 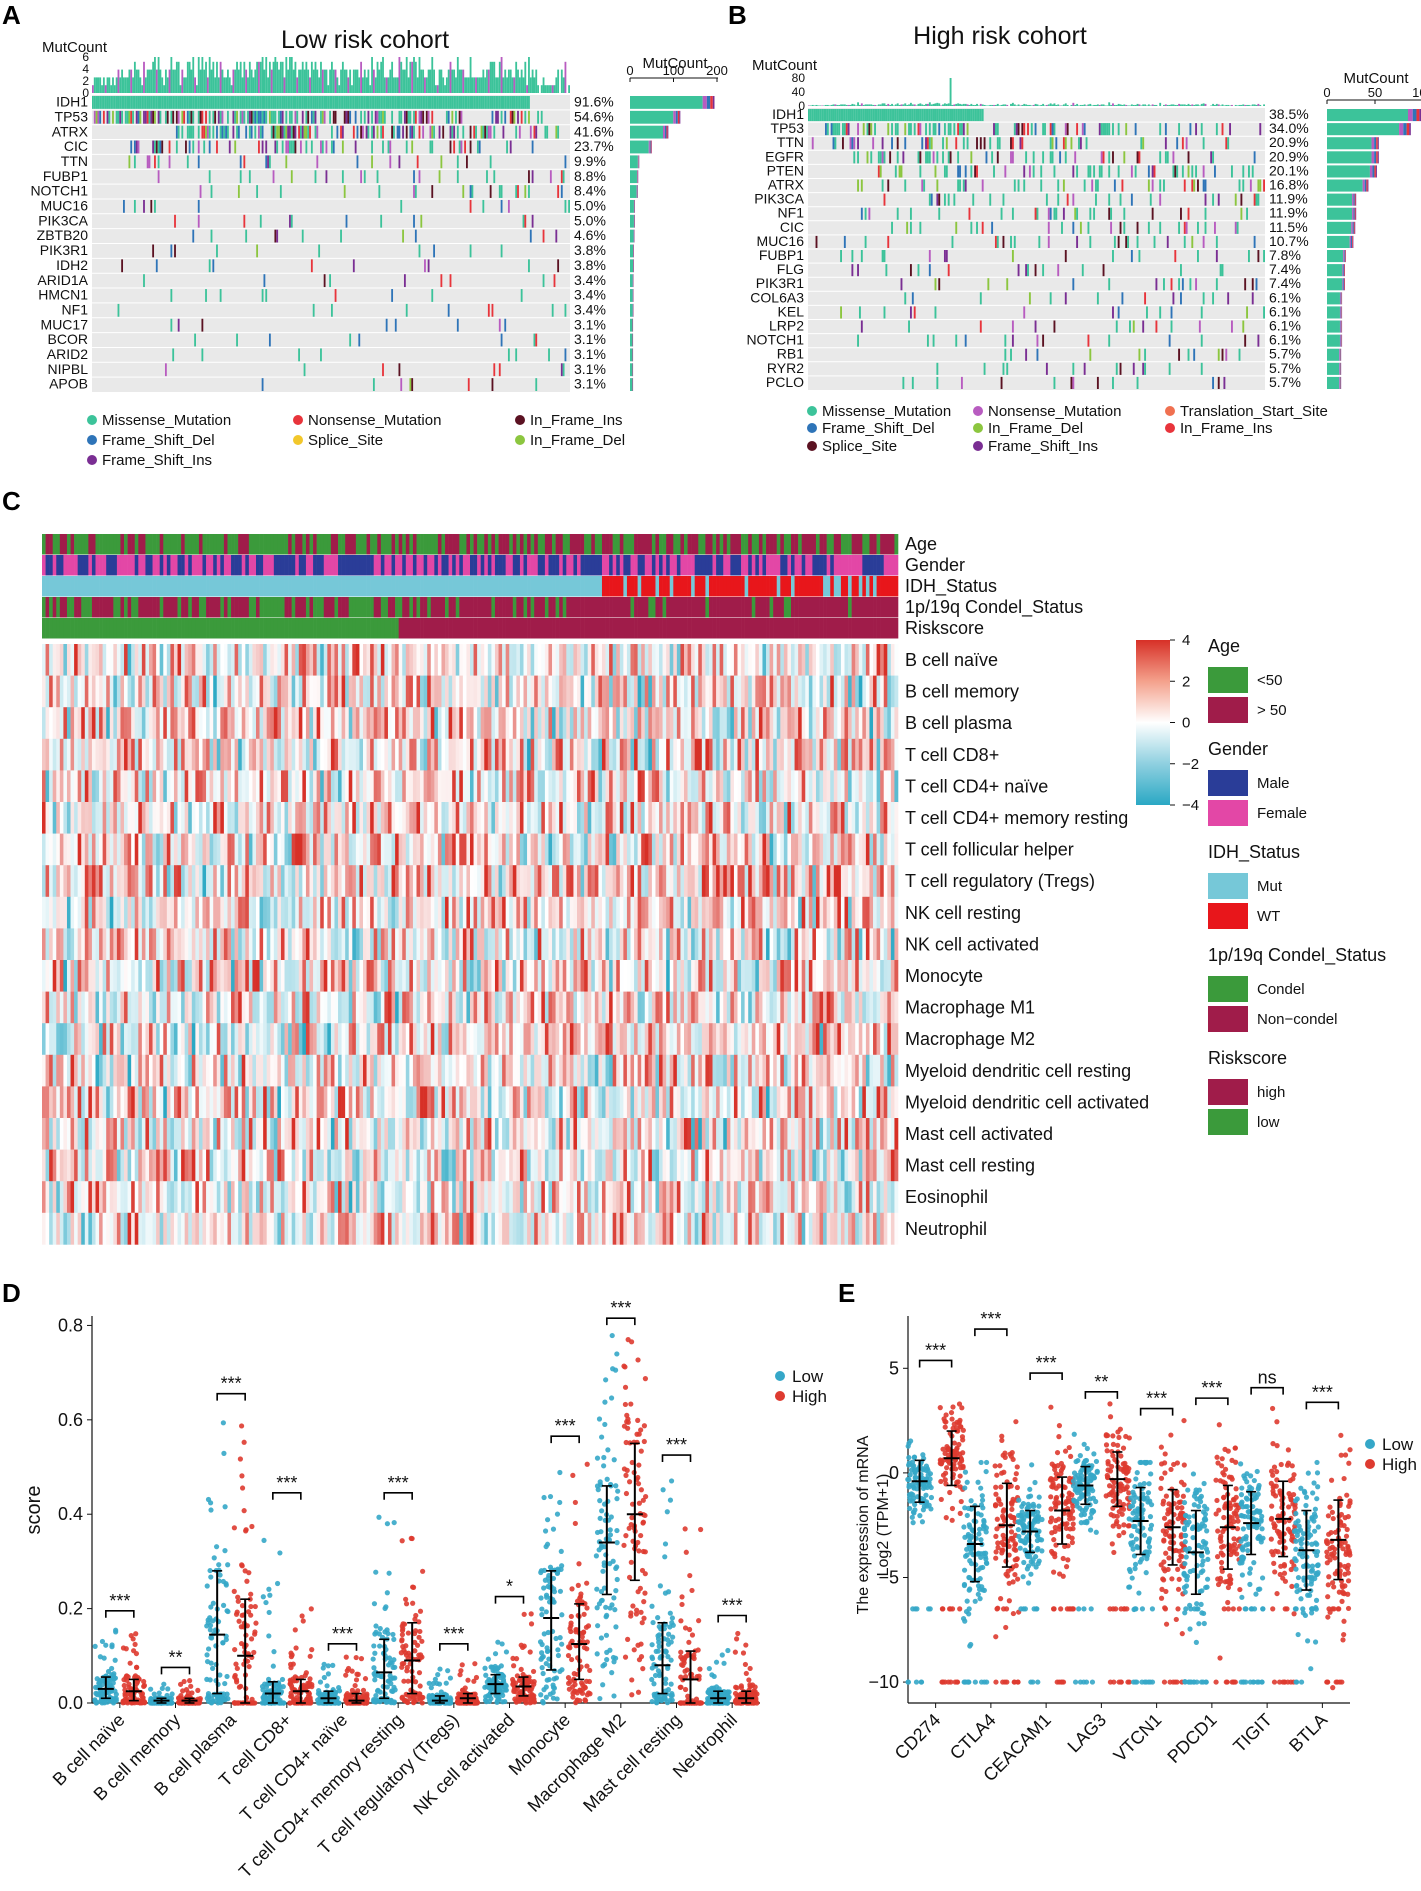 What do you see at coordinates (63, 235) in the screenshot?
I see `gene-label: ZBTB20` at bounding box center [63, 235].